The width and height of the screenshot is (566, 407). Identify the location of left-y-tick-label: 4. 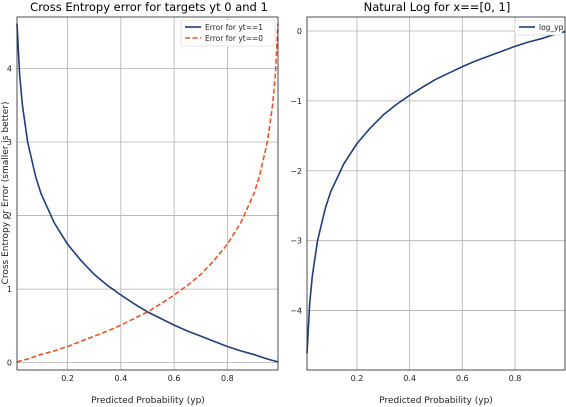
(9, 68).